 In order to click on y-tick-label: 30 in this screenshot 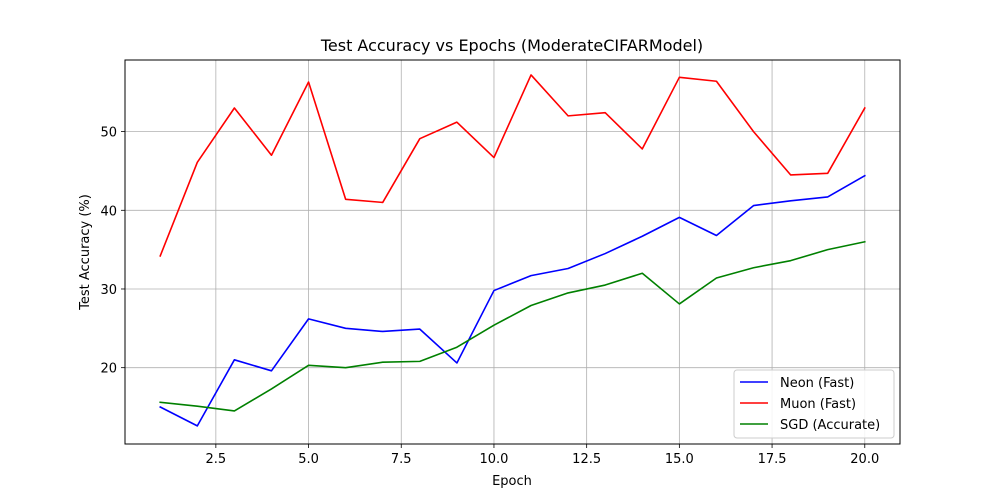, I will do `click(108, 290)`.